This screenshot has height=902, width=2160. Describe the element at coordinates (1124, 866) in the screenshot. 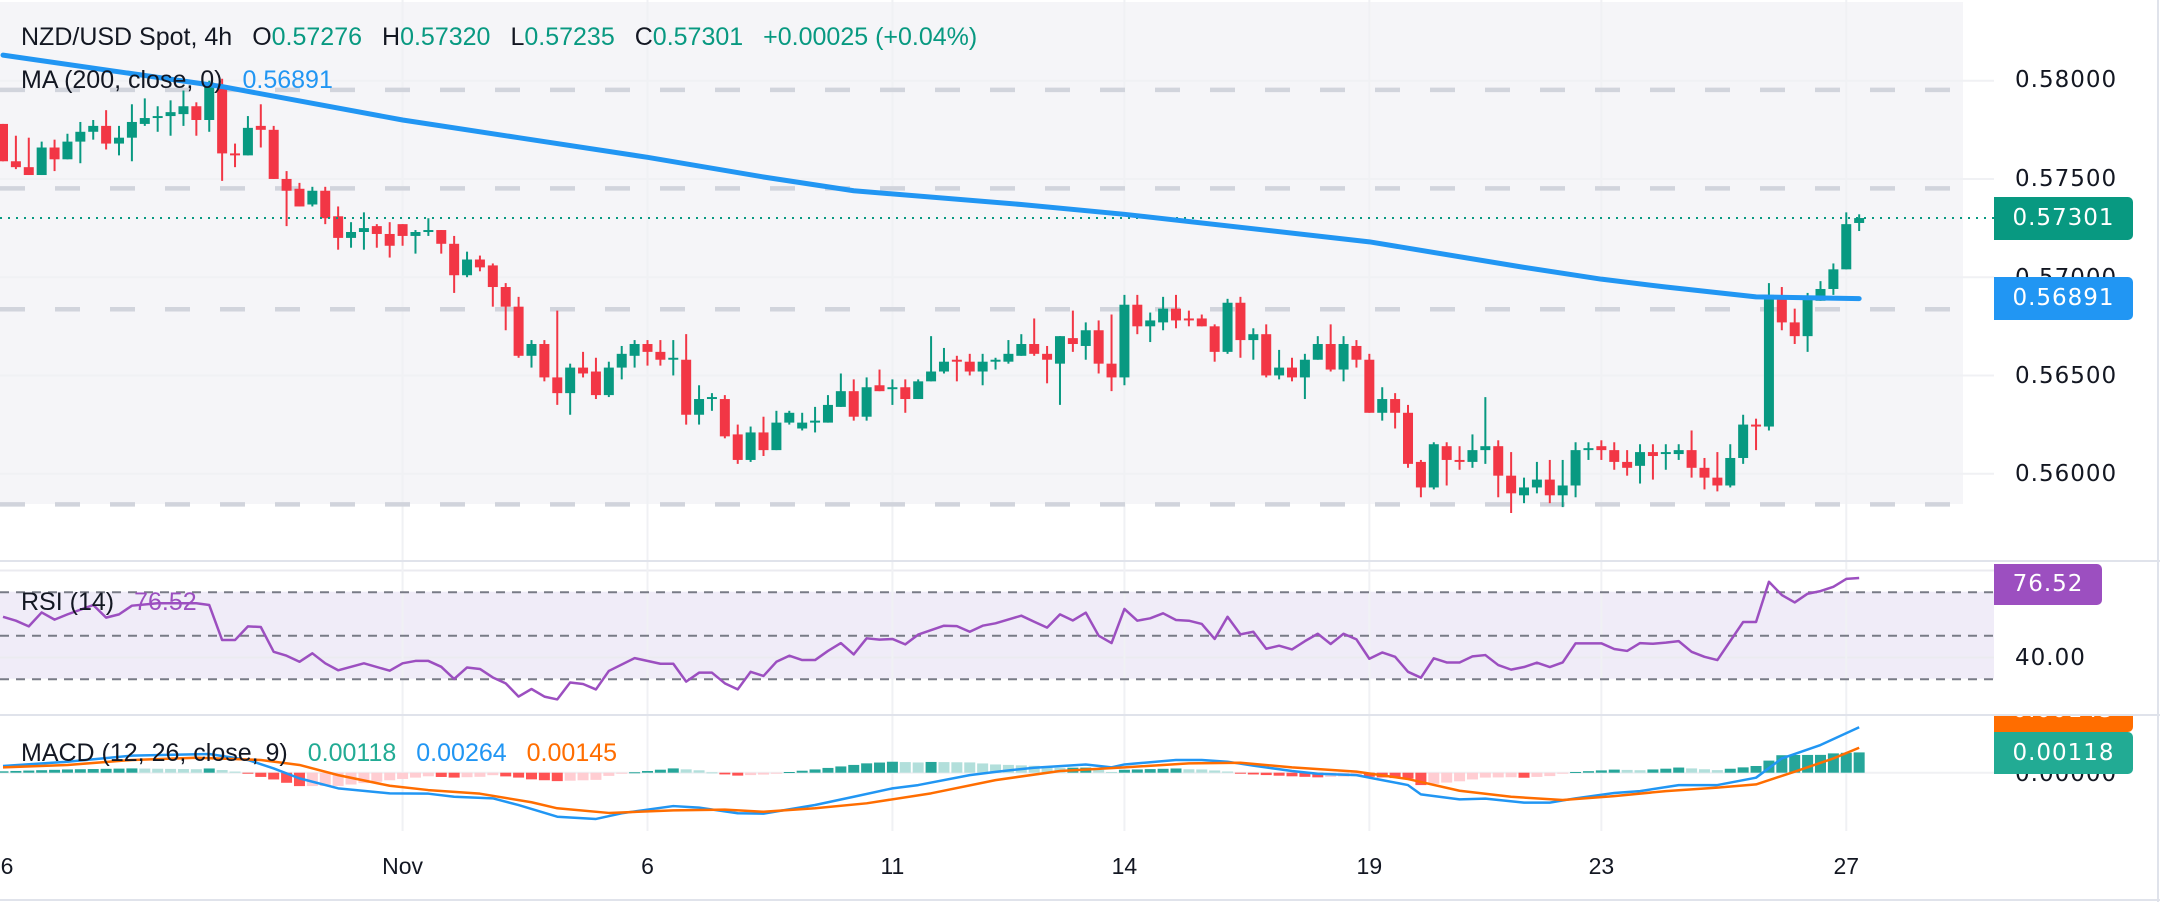

I see `time-tick: 14` at that location.